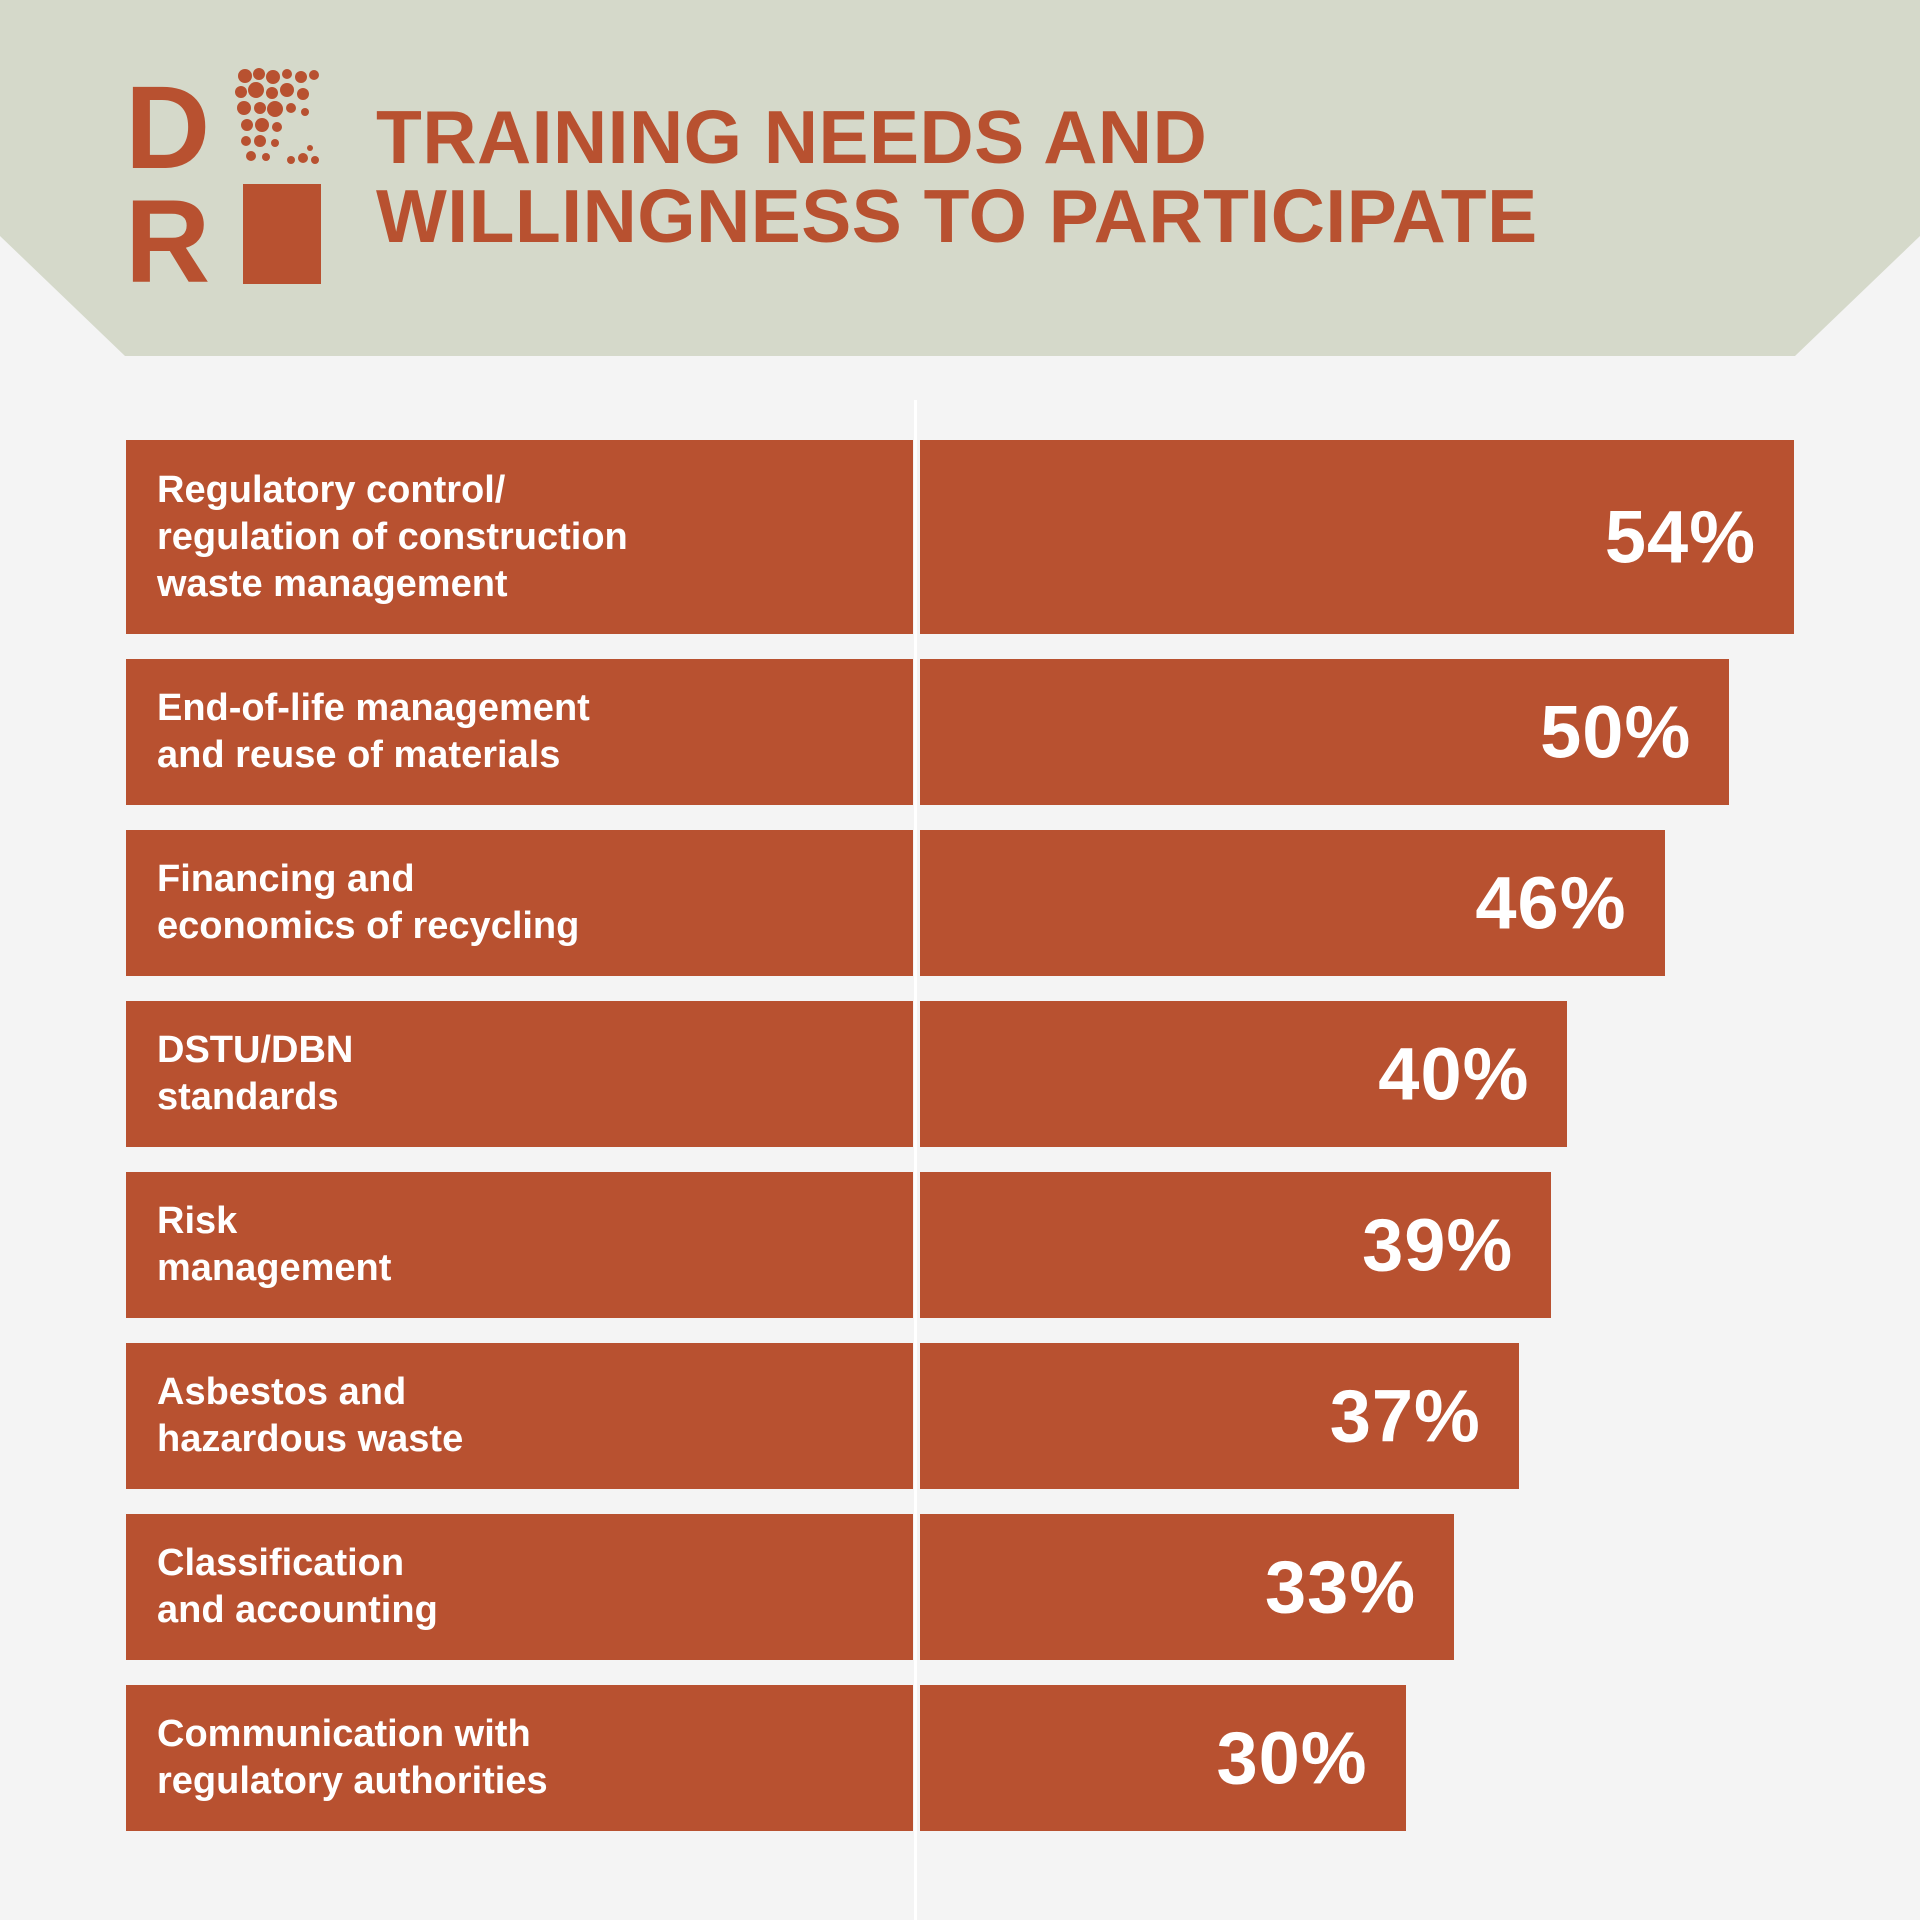 The height and width of the screenshot is (1920, 1920). Describe the element at coordinates (167, 131) in the screenshot. I see `logo-letter-d: D` at that location.